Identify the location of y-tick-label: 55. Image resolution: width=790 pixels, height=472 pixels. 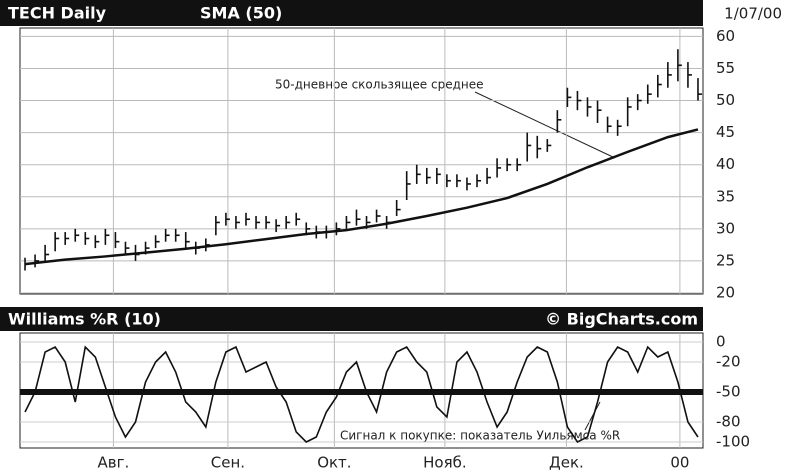
(725, 68).